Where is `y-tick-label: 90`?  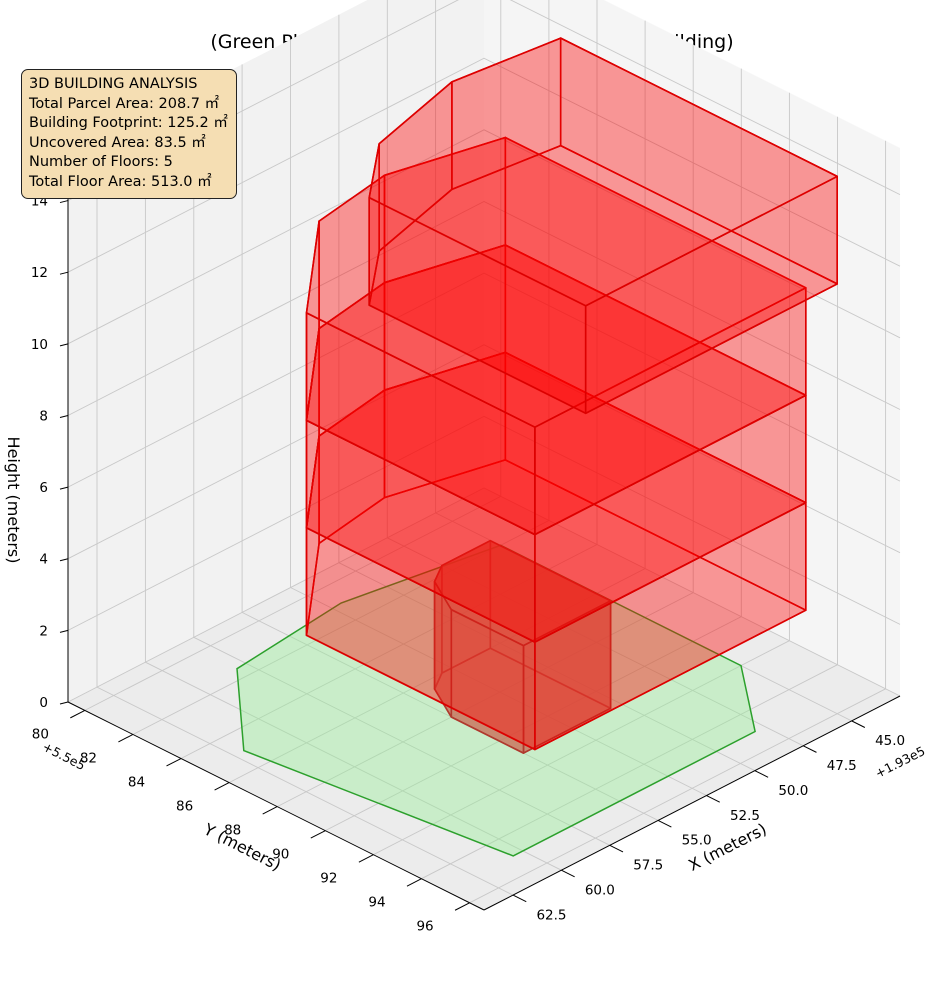 y-tick-label: 90 is located at coordinates (280, 855).